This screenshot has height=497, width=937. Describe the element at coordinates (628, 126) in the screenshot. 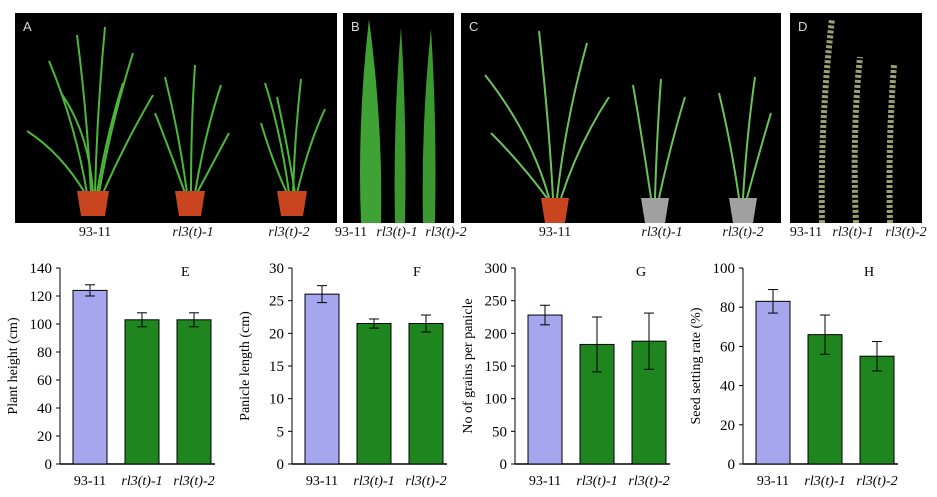

I see `rice-plants-photo-c` at that location.